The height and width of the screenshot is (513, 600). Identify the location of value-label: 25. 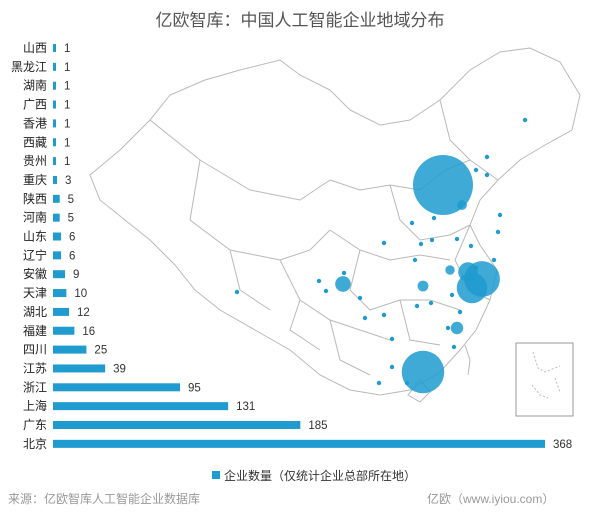
(100, 351).